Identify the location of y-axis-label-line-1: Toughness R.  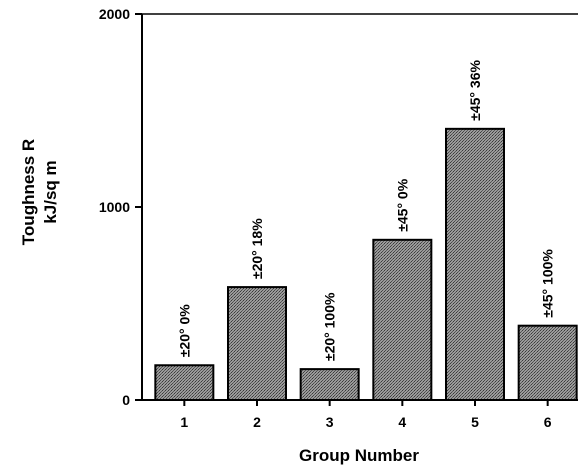
(28, 192).